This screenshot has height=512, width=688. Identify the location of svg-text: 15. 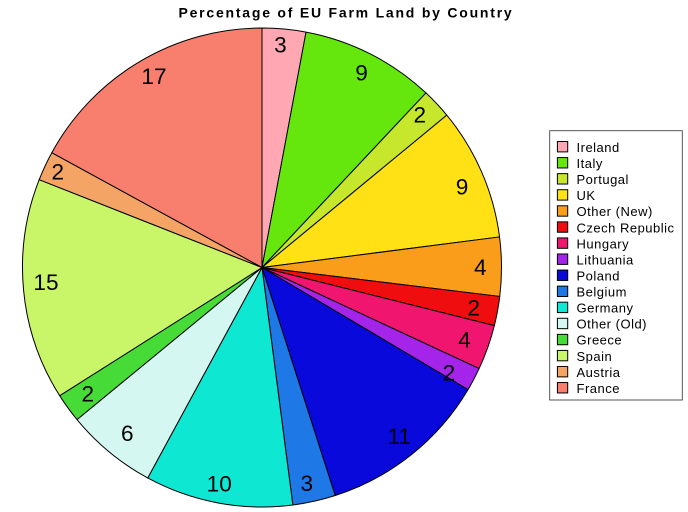
(45, 282).